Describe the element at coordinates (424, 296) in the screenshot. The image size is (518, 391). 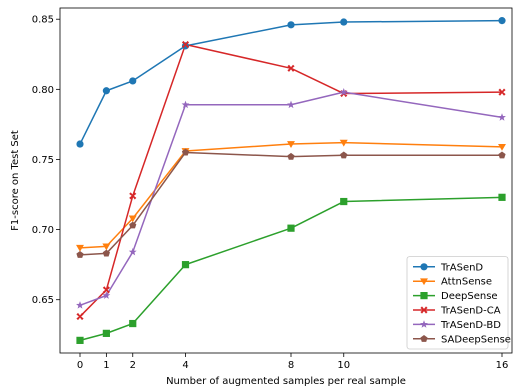
I see `legend-marker-deepsense` at that location.